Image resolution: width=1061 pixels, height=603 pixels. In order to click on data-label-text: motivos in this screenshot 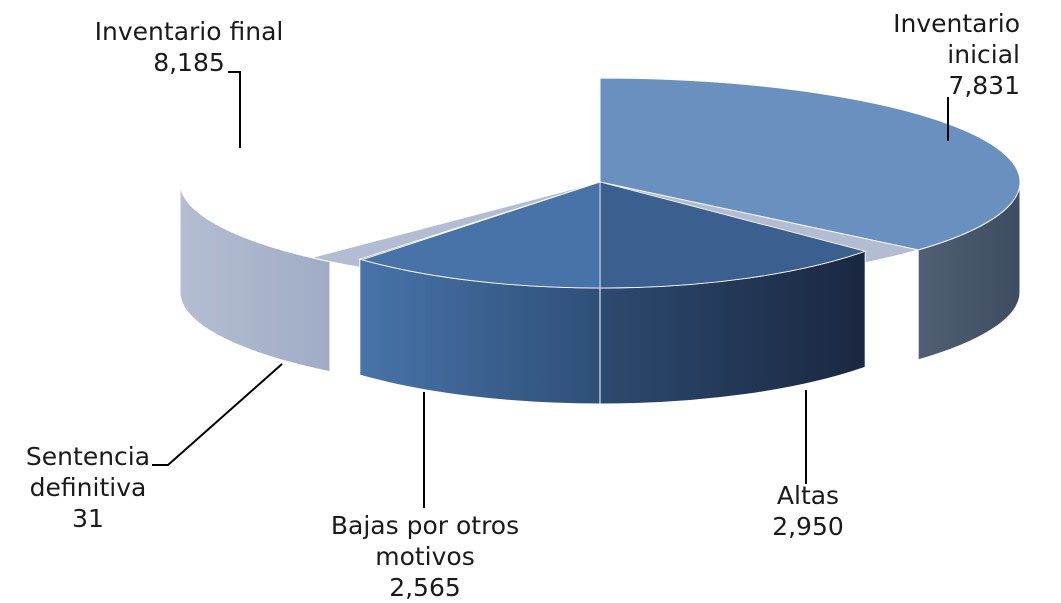, I will do `click(425, 556)`.